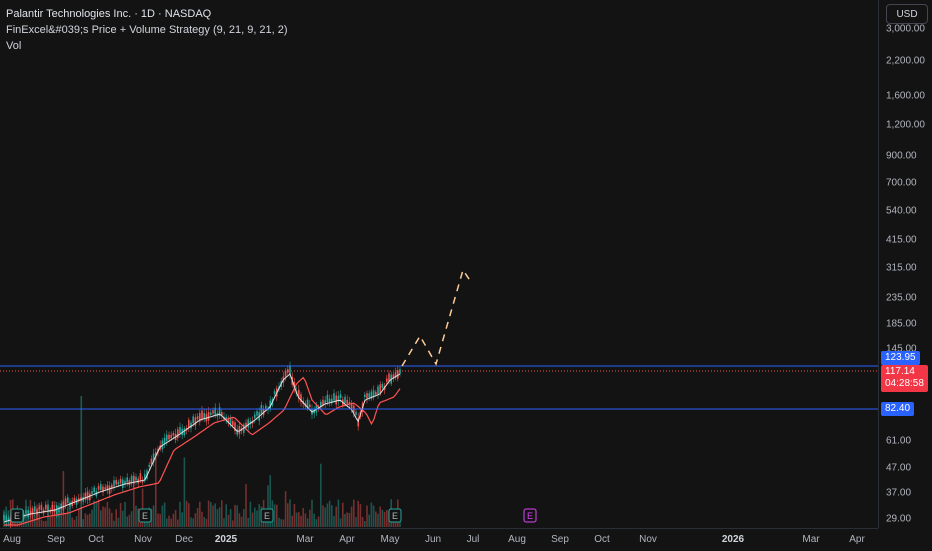 The width and height of the screenshot is (932, 551). What do you see at coordinates (905, 96) in the screenshot?
I see `price-tick-label: 1,600.00` at bounding box center [905, 96].